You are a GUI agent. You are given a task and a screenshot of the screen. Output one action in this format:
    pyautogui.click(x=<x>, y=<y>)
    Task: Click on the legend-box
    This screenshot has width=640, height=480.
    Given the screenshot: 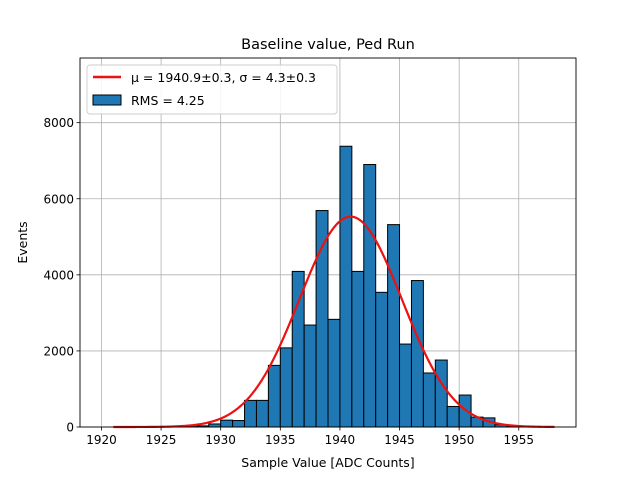 What is the action you would take?
    pyautogui.click(x=212, y=89)
    